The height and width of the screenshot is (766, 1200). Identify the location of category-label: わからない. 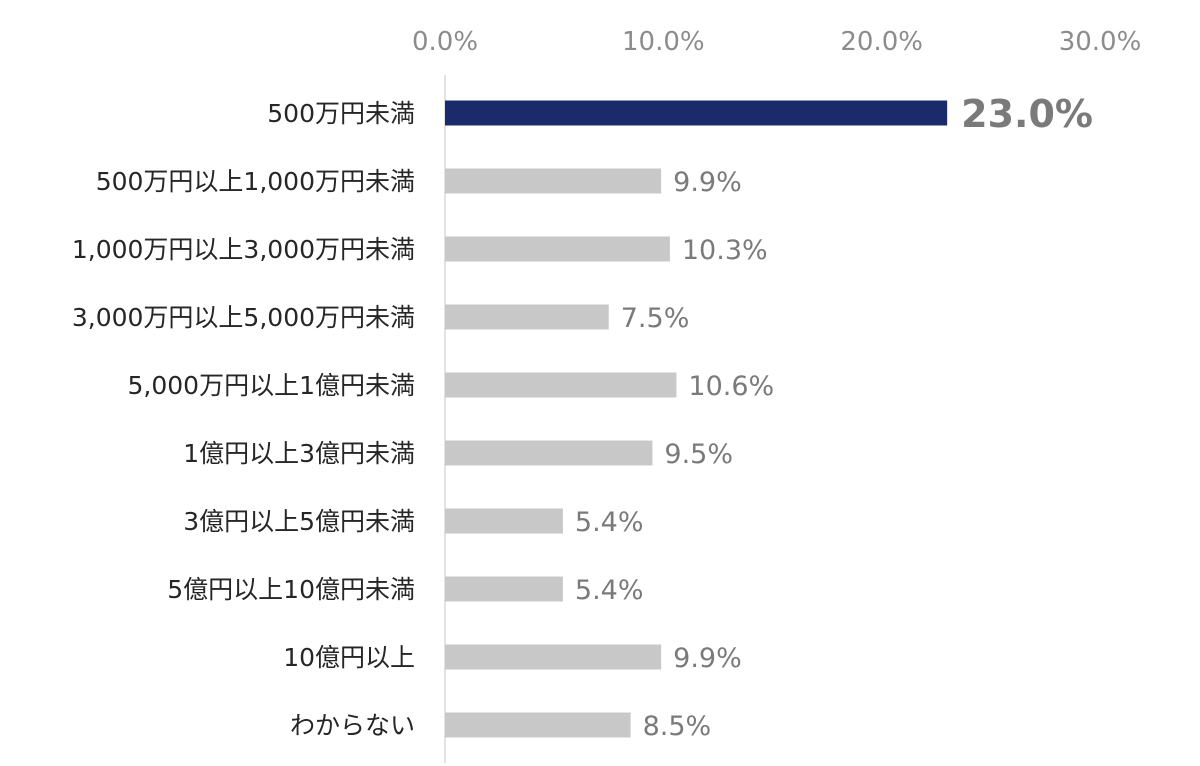
(352, 725).